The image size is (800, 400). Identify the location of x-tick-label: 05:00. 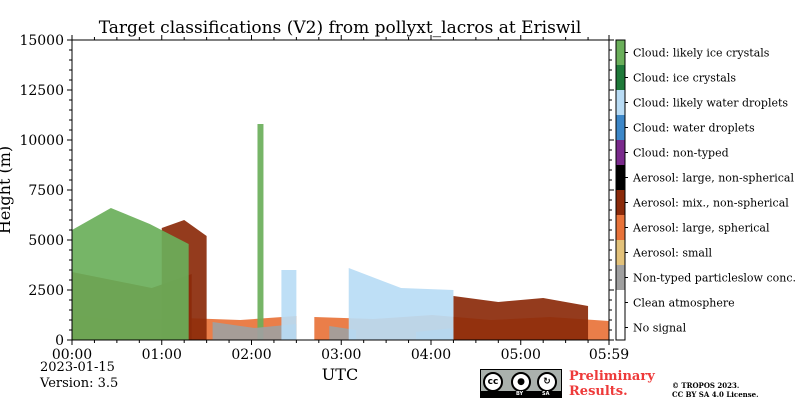
(521, 355).